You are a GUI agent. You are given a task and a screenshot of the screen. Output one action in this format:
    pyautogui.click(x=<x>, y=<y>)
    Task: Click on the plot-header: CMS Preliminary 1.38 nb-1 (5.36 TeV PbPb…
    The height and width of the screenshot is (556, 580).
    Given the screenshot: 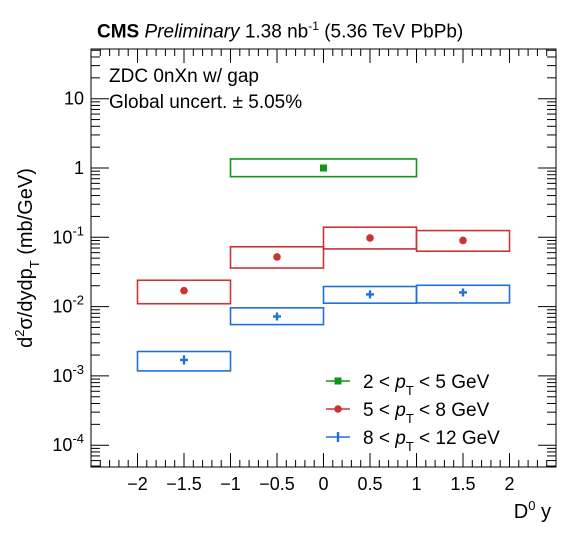 What is the action you would take?
    pyautogui.click(x=280, y=31)
    